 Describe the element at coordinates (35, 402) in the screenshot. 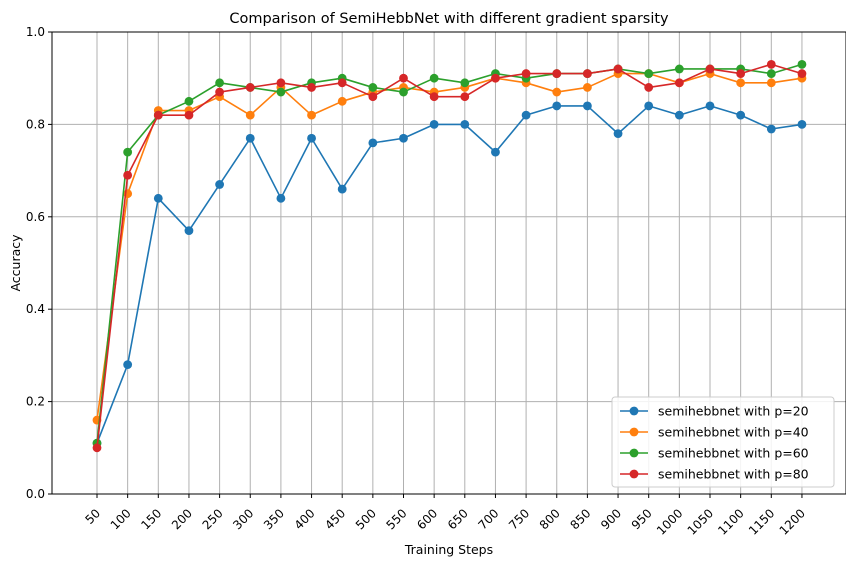

I see `y-tick-label: 0.2` at that location.